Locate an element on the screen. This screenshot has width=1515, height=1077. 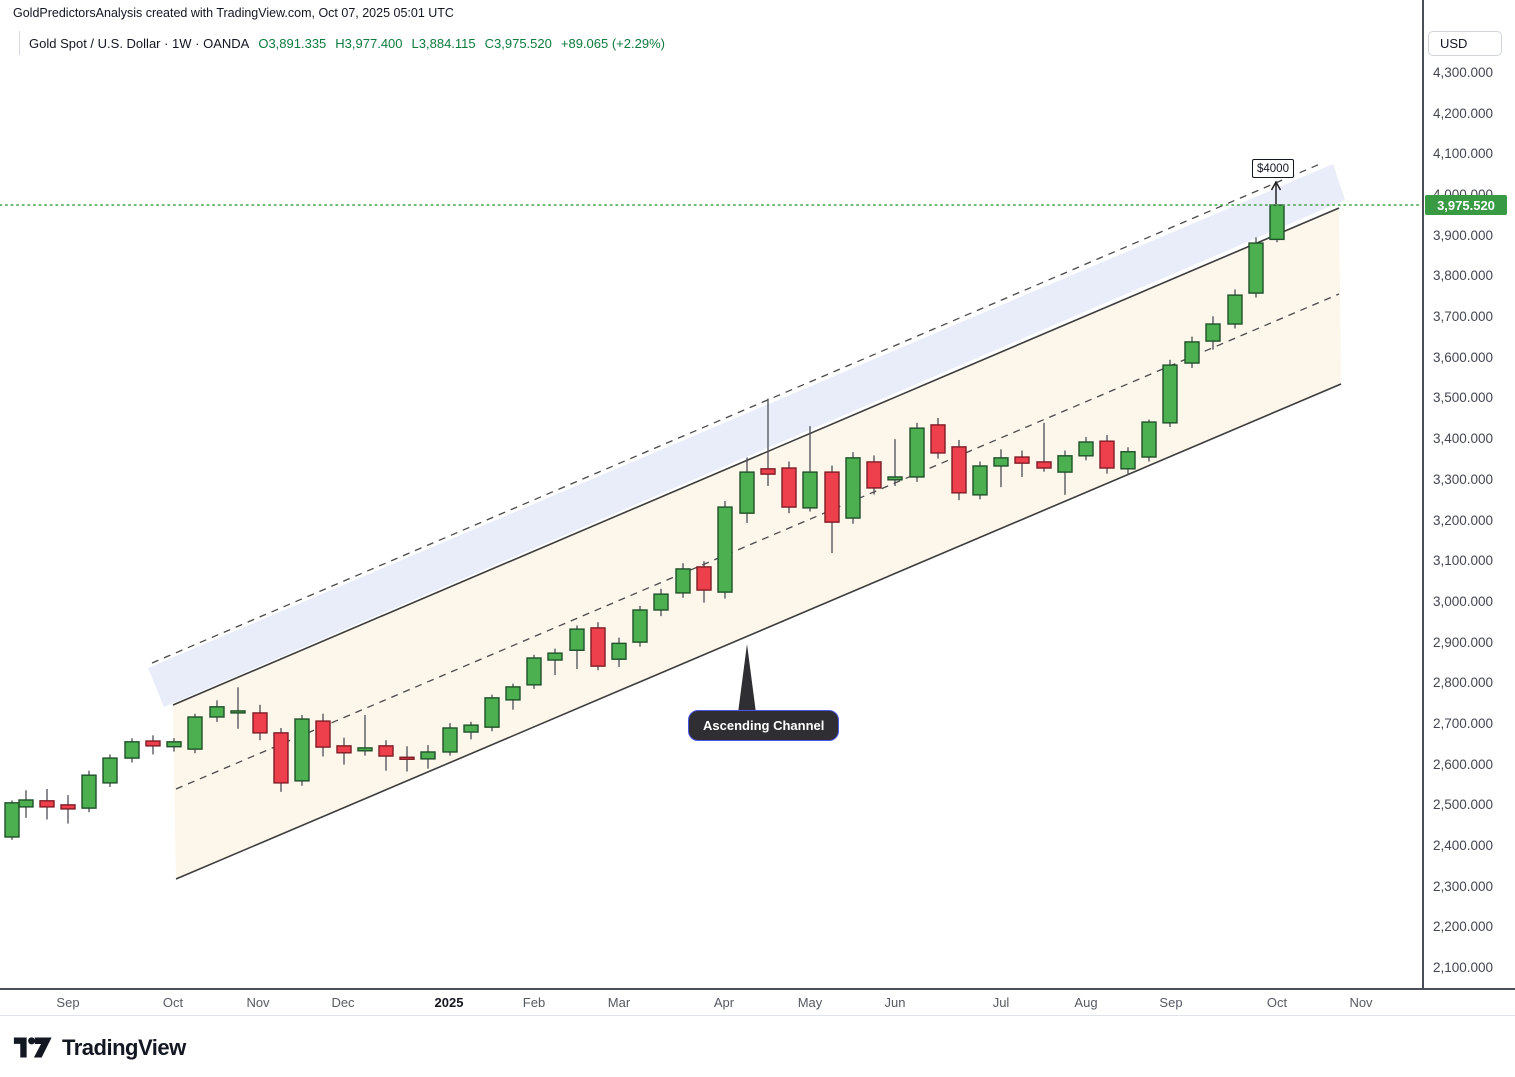
price-tick-label: 3,700.000 is located at coordinates (1463, 317).